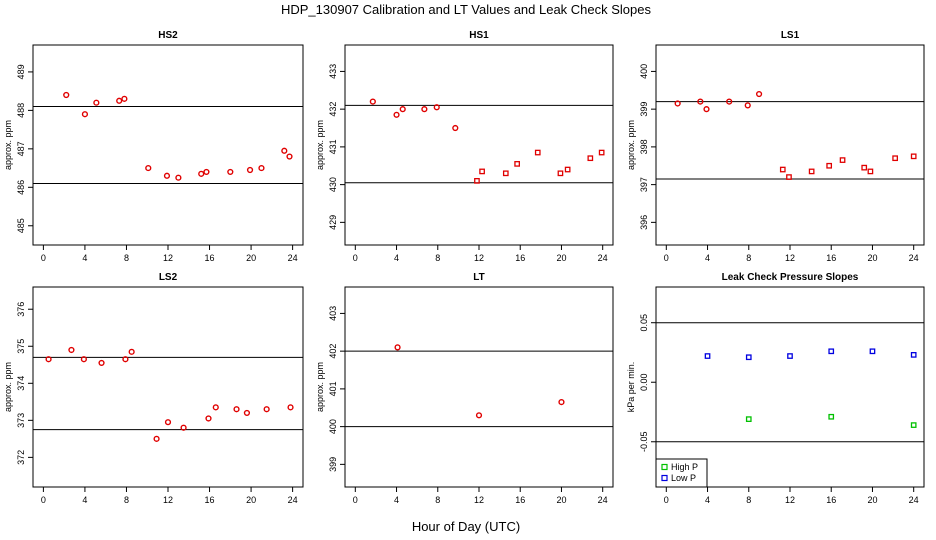  What do you see at coordinates (21, 346) in the screenshot?
I see `y-tick-label: 375` at bounding box center [21, 346].